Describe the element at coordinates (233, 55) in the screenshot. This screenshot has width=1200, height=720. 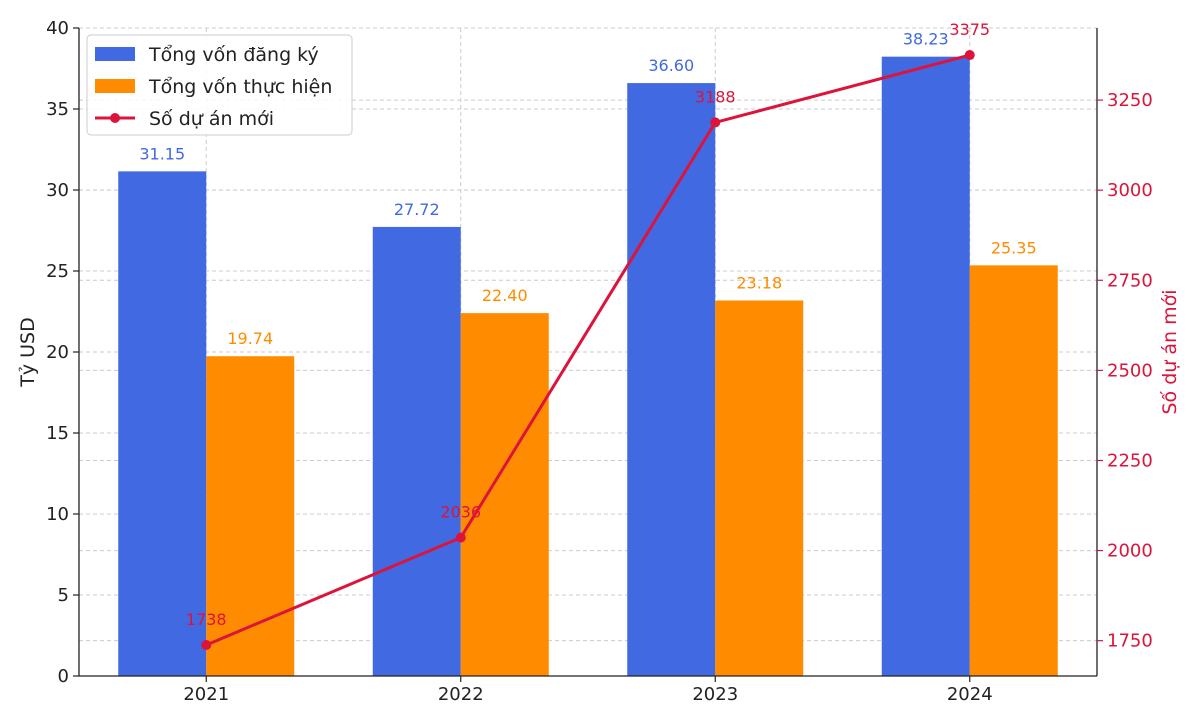
I see `legend-label-tong-von-dang-ky: Tổng vốn đăng ký` at that location.